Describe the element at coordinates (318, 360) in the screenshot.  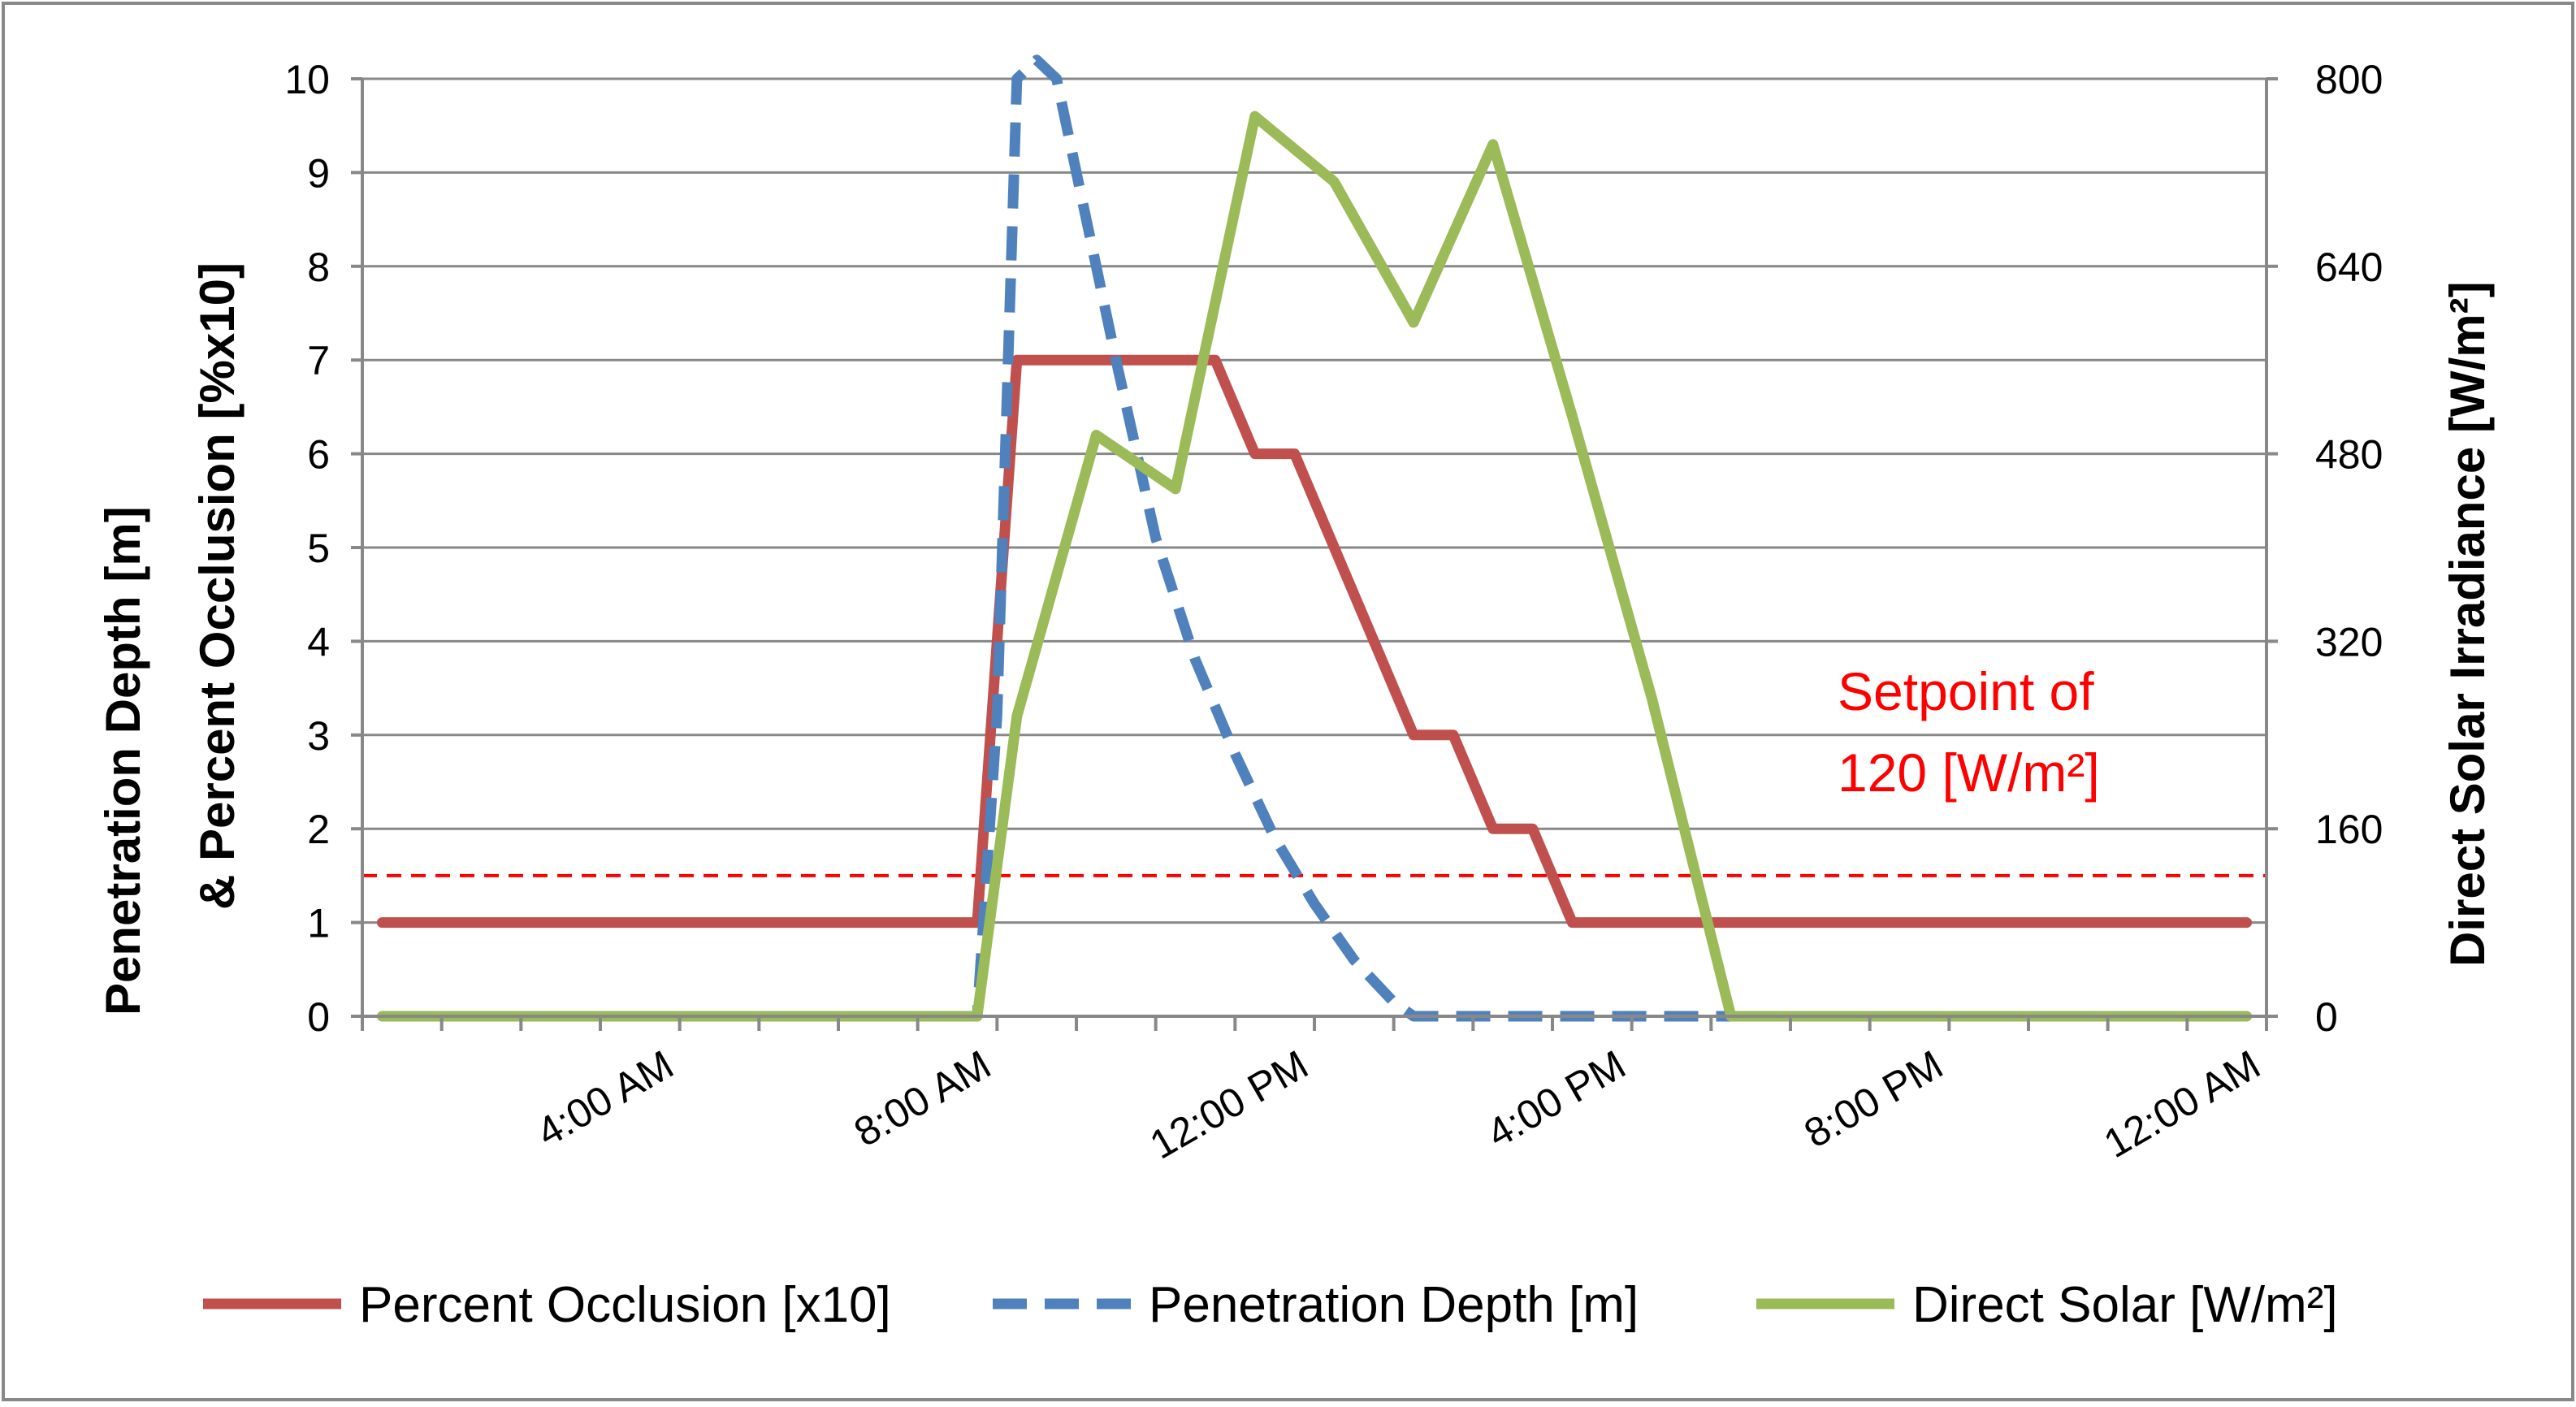
I see `y-left-tick-label: 7` at that location.